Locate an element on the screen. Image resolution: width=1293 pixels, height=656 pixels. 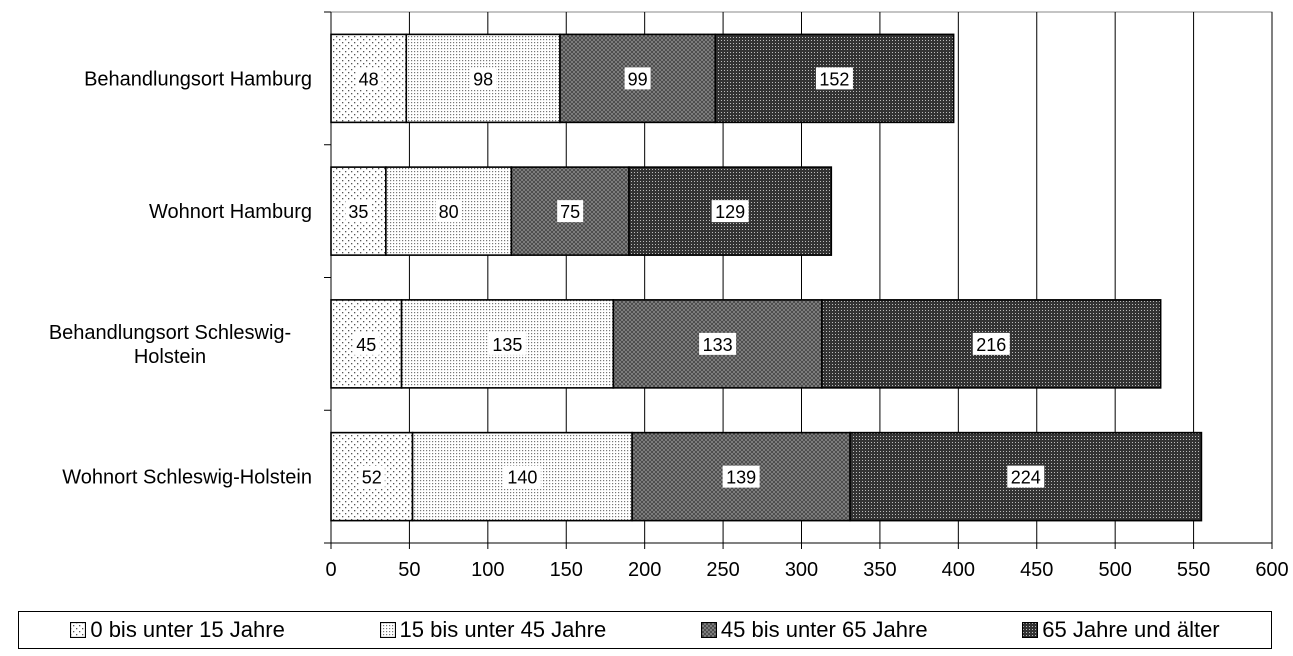
legend-item: 0 bis unter 15 Jahre is located at coordinates (177, 630).